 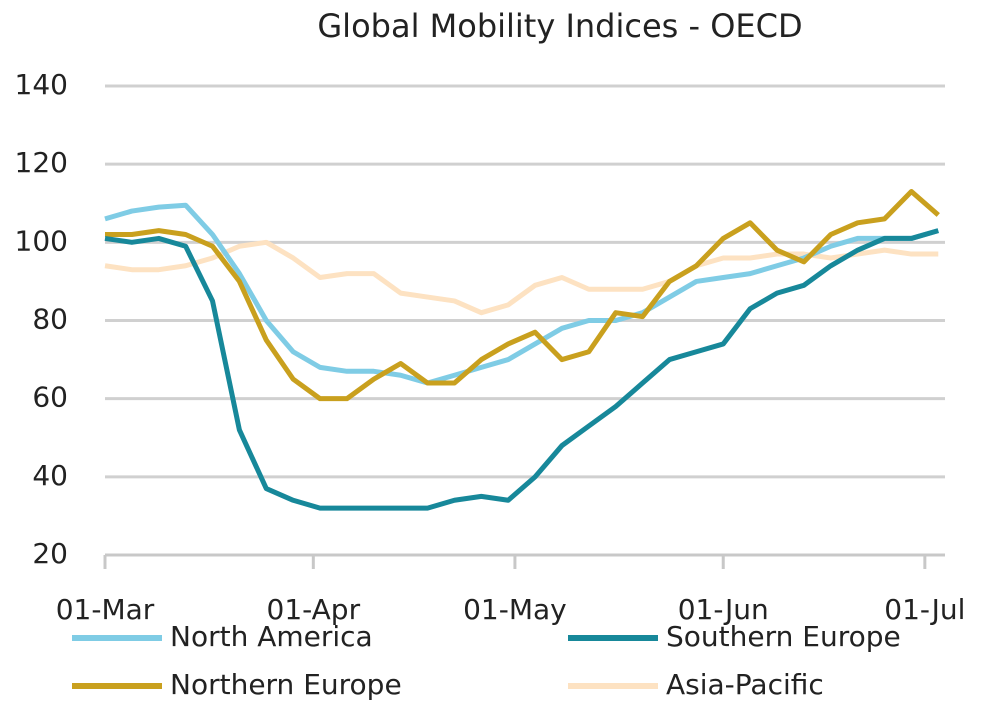 I want to click on y-tick-label: 80, so click(x=50, y=319).